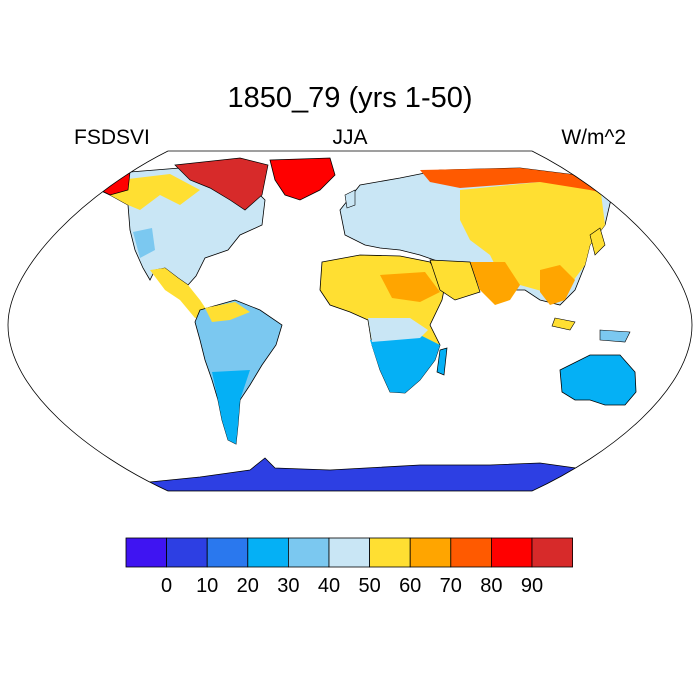  What do you see at coordinates (231, 407) in the screenshot?
I see `south-america-south` at bounding box center [231, 407].